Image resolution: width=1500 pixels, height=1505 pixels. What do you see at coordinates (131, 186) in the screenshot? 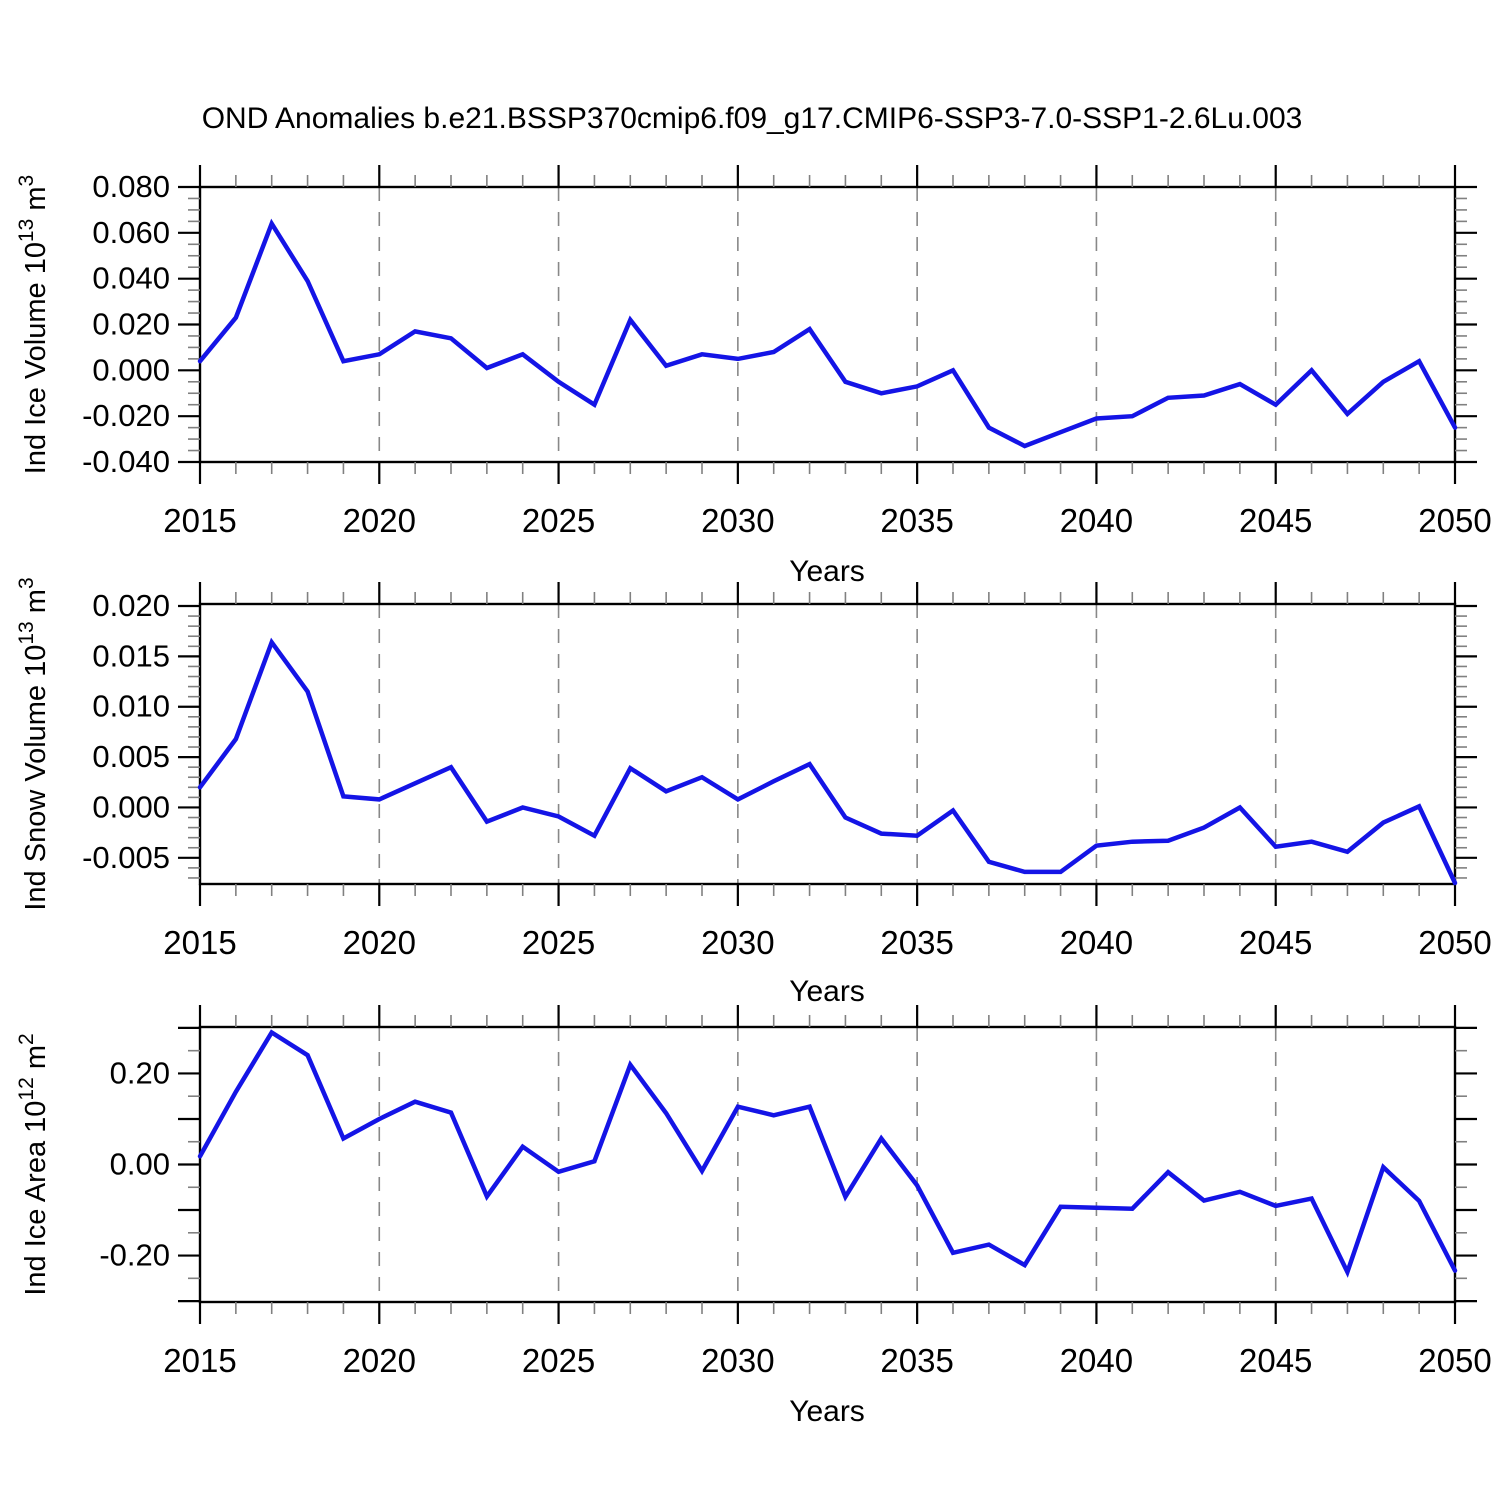
I see `y-tick-label: 0.080` at bounding box center [131, 186].